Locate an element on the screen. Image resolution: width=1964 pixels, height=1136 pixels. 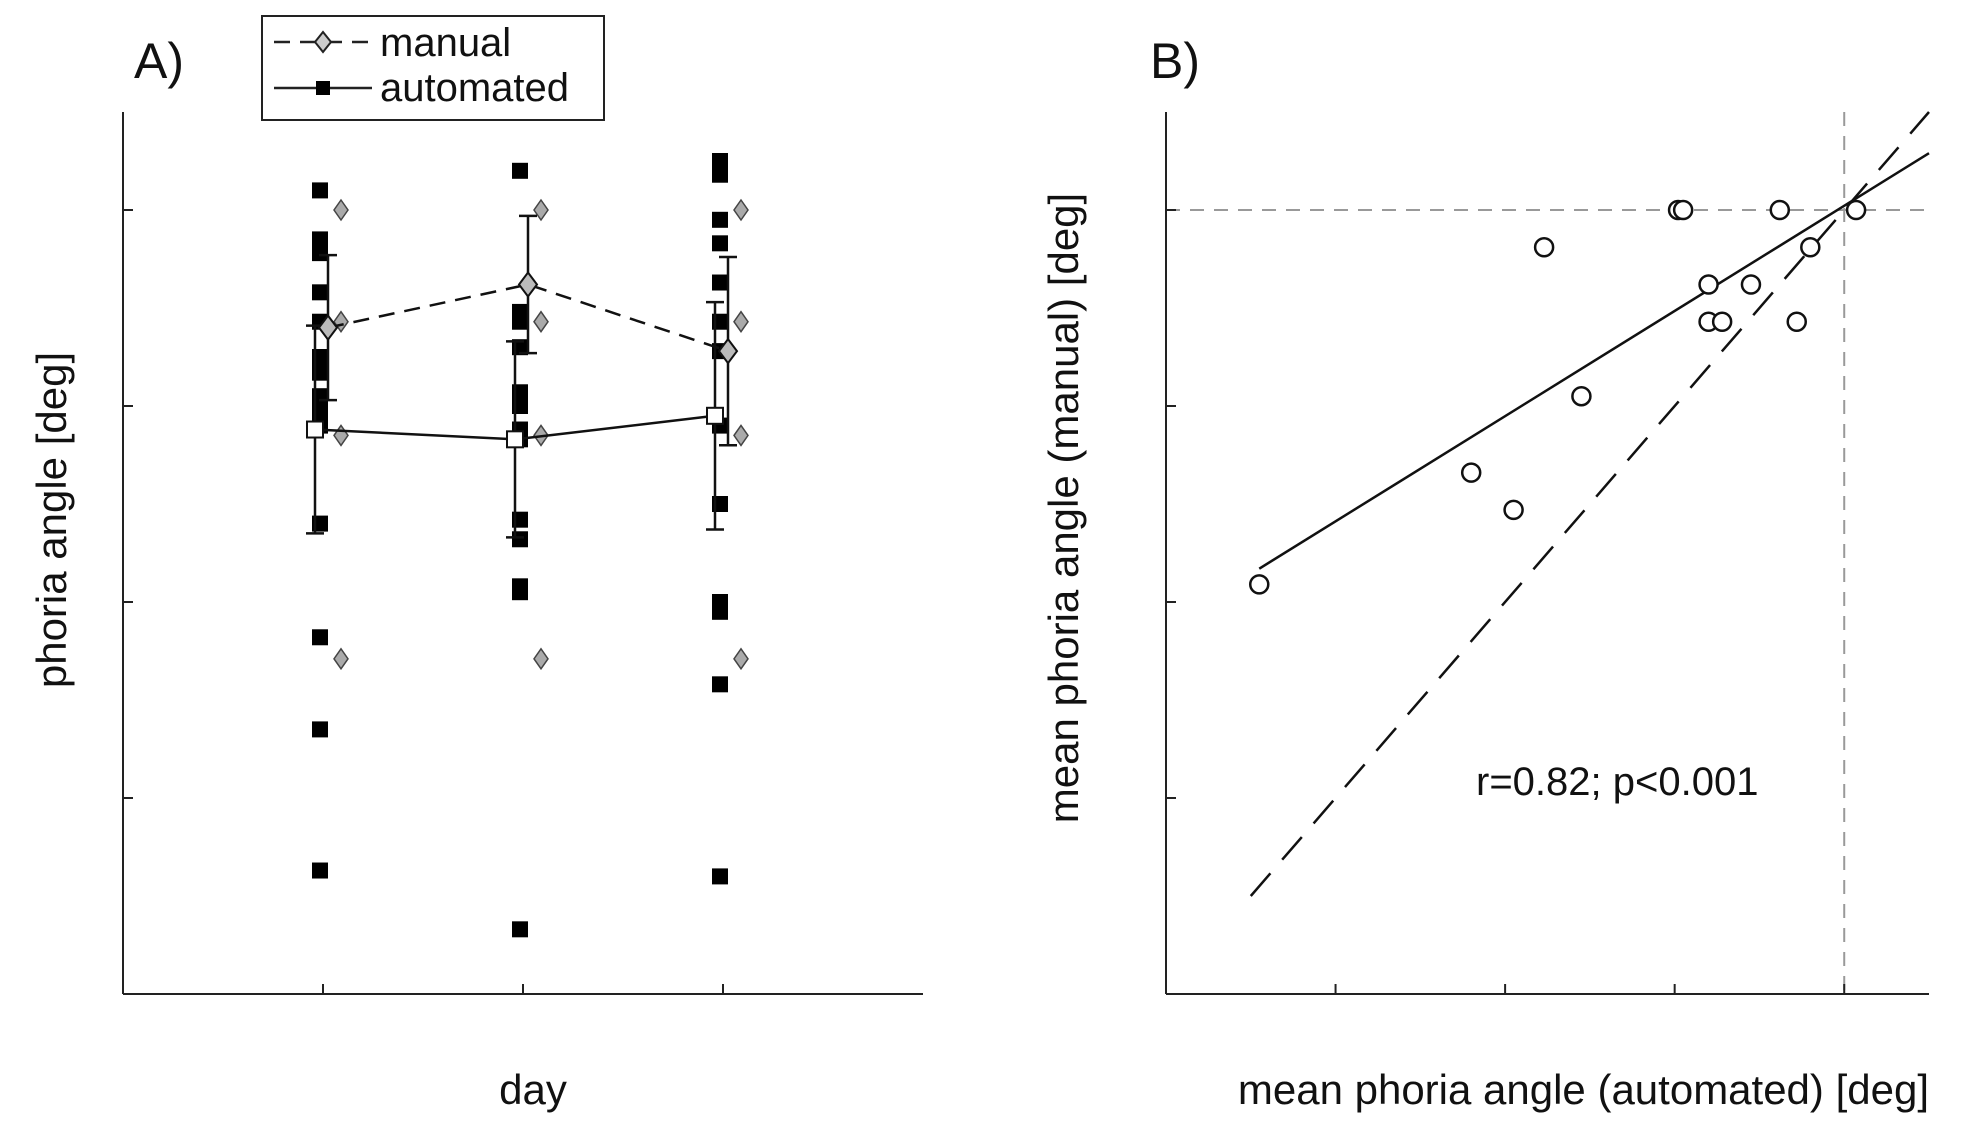
panel-a-x-axis-label: day is located at coordinates (533, 1089).